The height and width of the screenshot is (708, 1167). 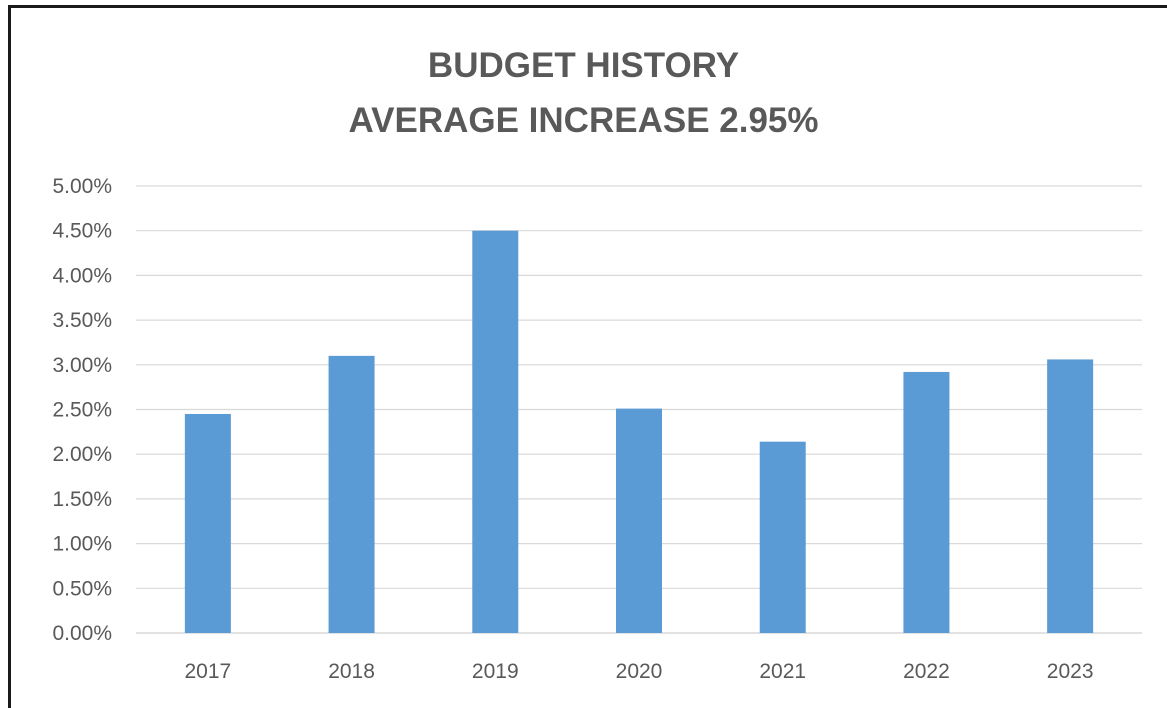 What do you see at coordinates (495, 671) in the screenshot?
I see `x-tick-label: 2019` at bounding box center [495, 671].